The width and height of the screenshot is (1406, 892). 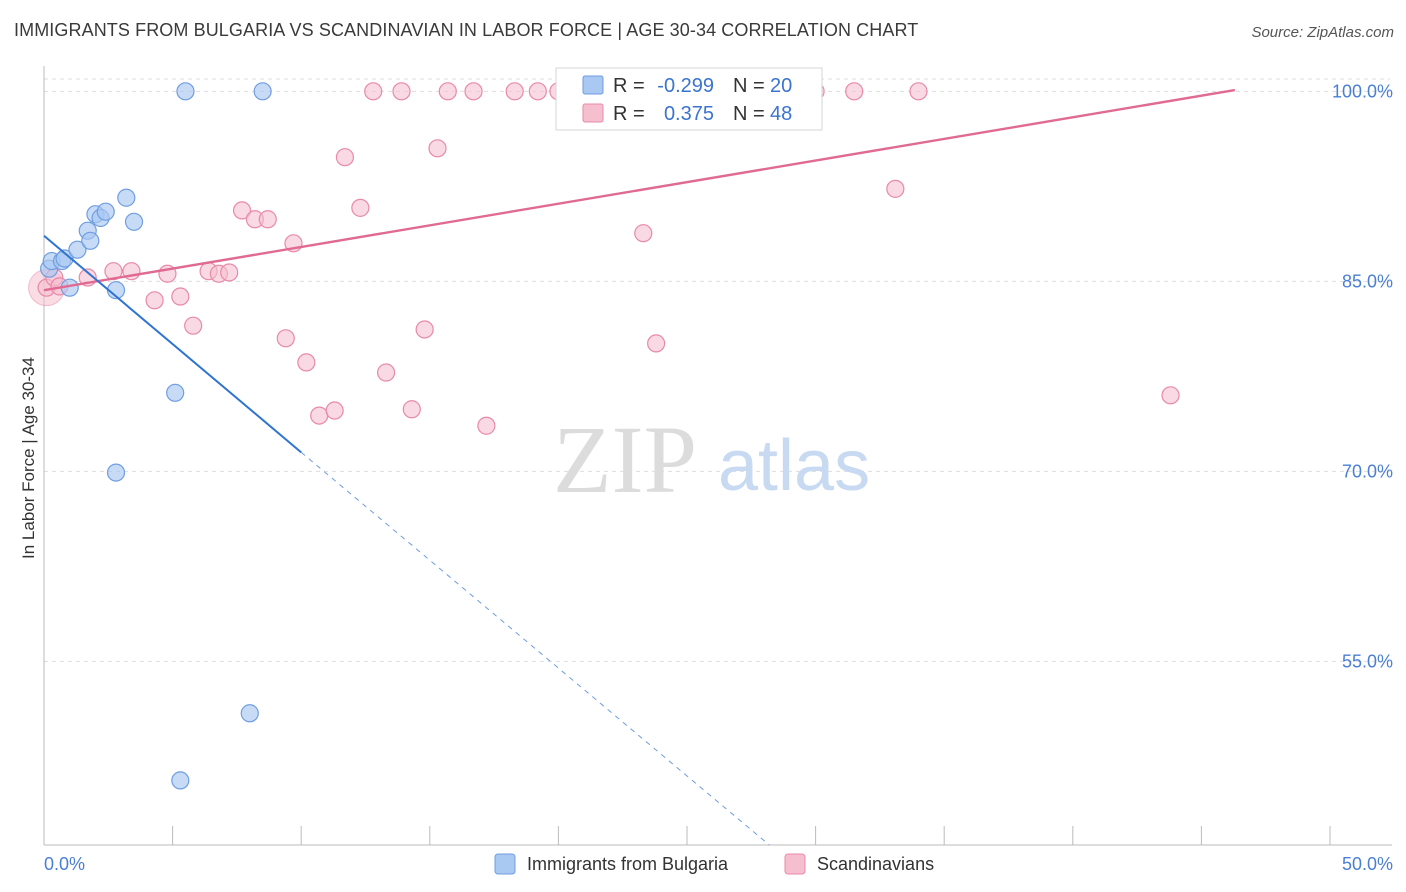 I want to click on y-tick-label-85: 85.0%, so click(x=1367, y=281).